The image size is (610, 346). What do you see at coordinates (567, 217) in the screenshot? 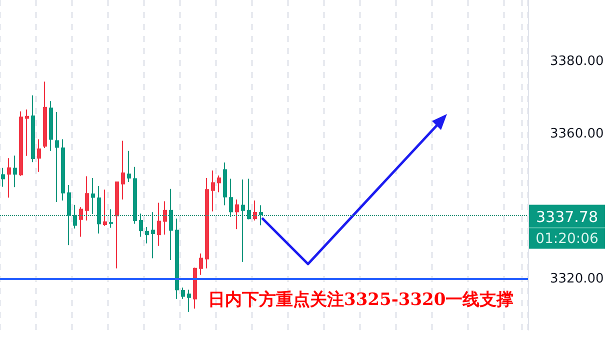
I see `ref-line-label: 3337.78` at bounding box center [567, 217].